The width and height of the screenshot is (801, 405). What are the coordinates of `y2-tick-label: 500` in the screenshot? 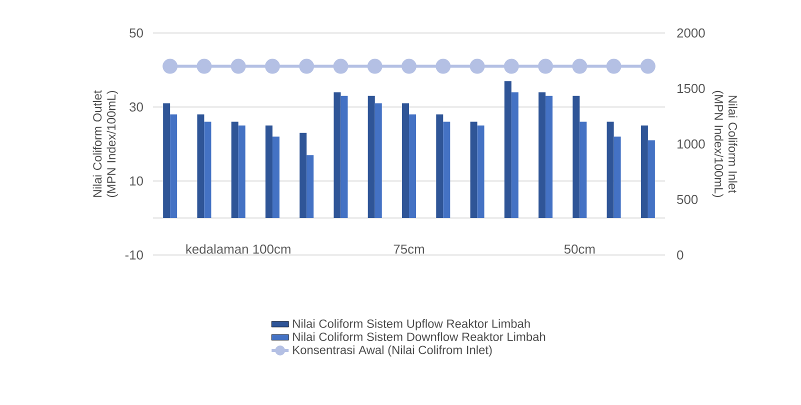 It's located at (687, 199).